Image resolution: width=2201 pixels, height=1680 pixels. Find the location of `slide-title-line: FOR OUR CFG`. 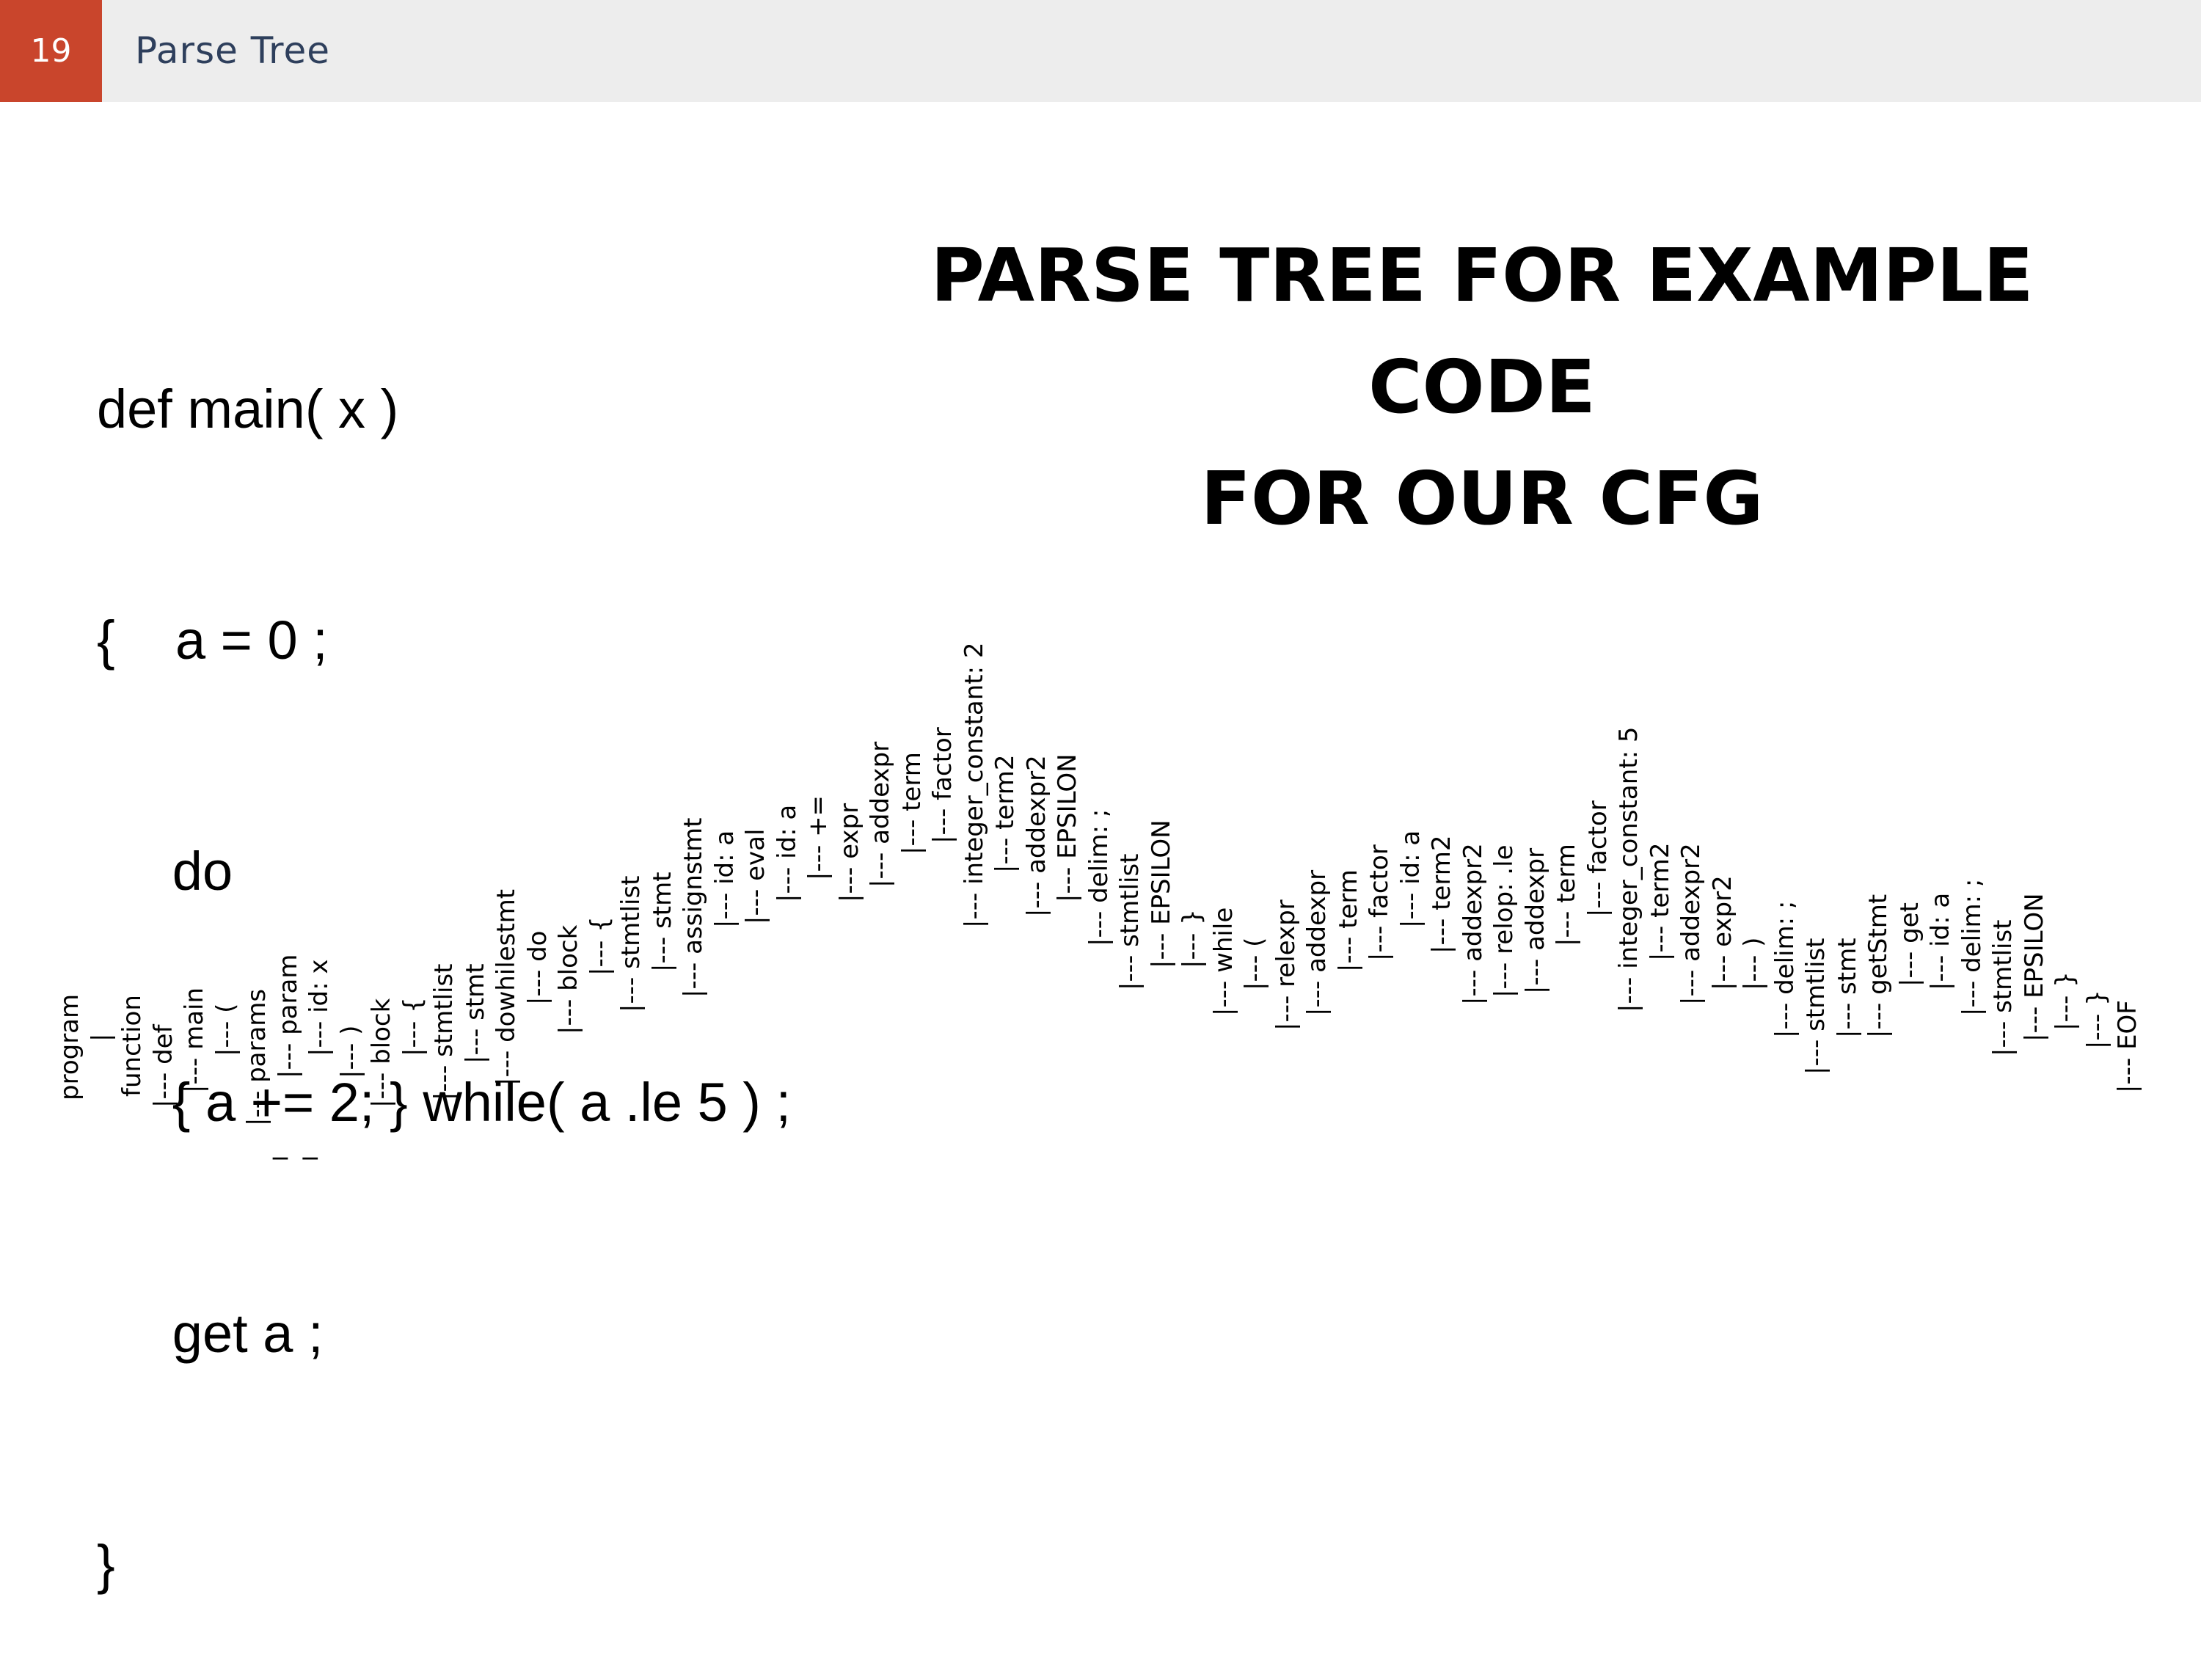

slide-title-line: FOR OUR CFG is located at coordinates (1482, 499).